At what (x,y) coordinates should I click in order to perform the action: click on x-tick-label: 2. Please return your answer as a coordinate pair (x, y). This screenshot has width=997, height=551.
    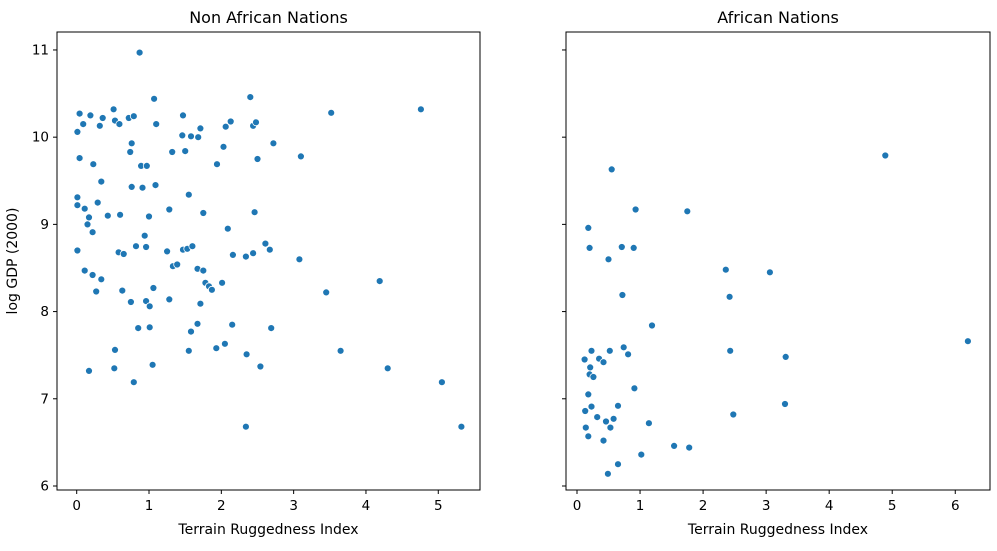
    Looking at the image, I should click on (703, 506).